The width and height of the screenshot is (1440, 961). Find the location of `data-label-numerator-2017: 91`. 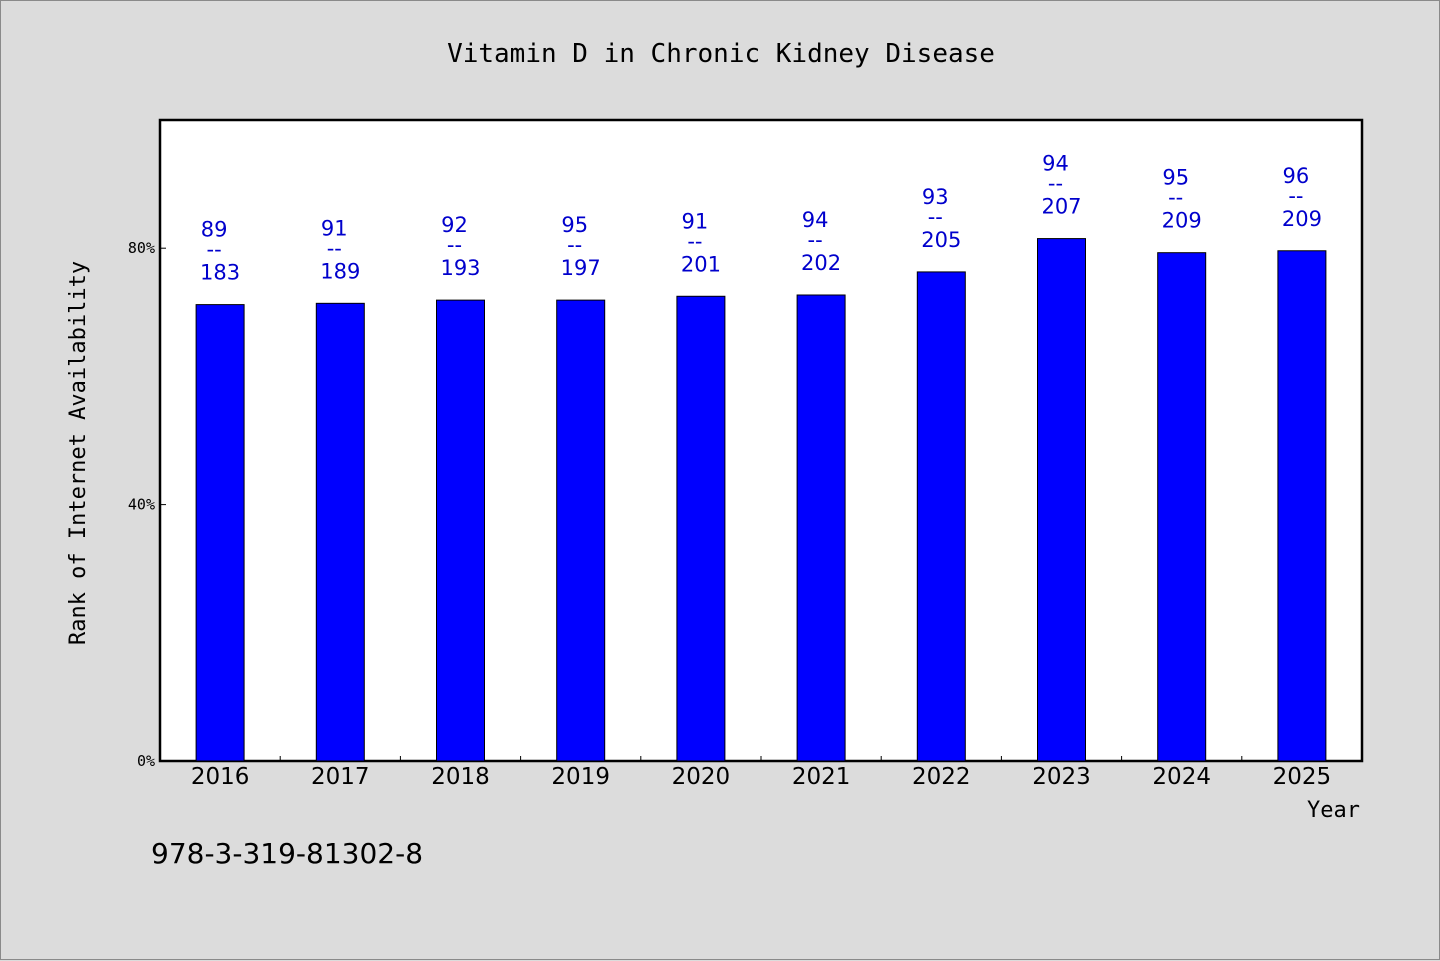

data-label-numerator-2017: 91 is located at coordinates (334, 228).